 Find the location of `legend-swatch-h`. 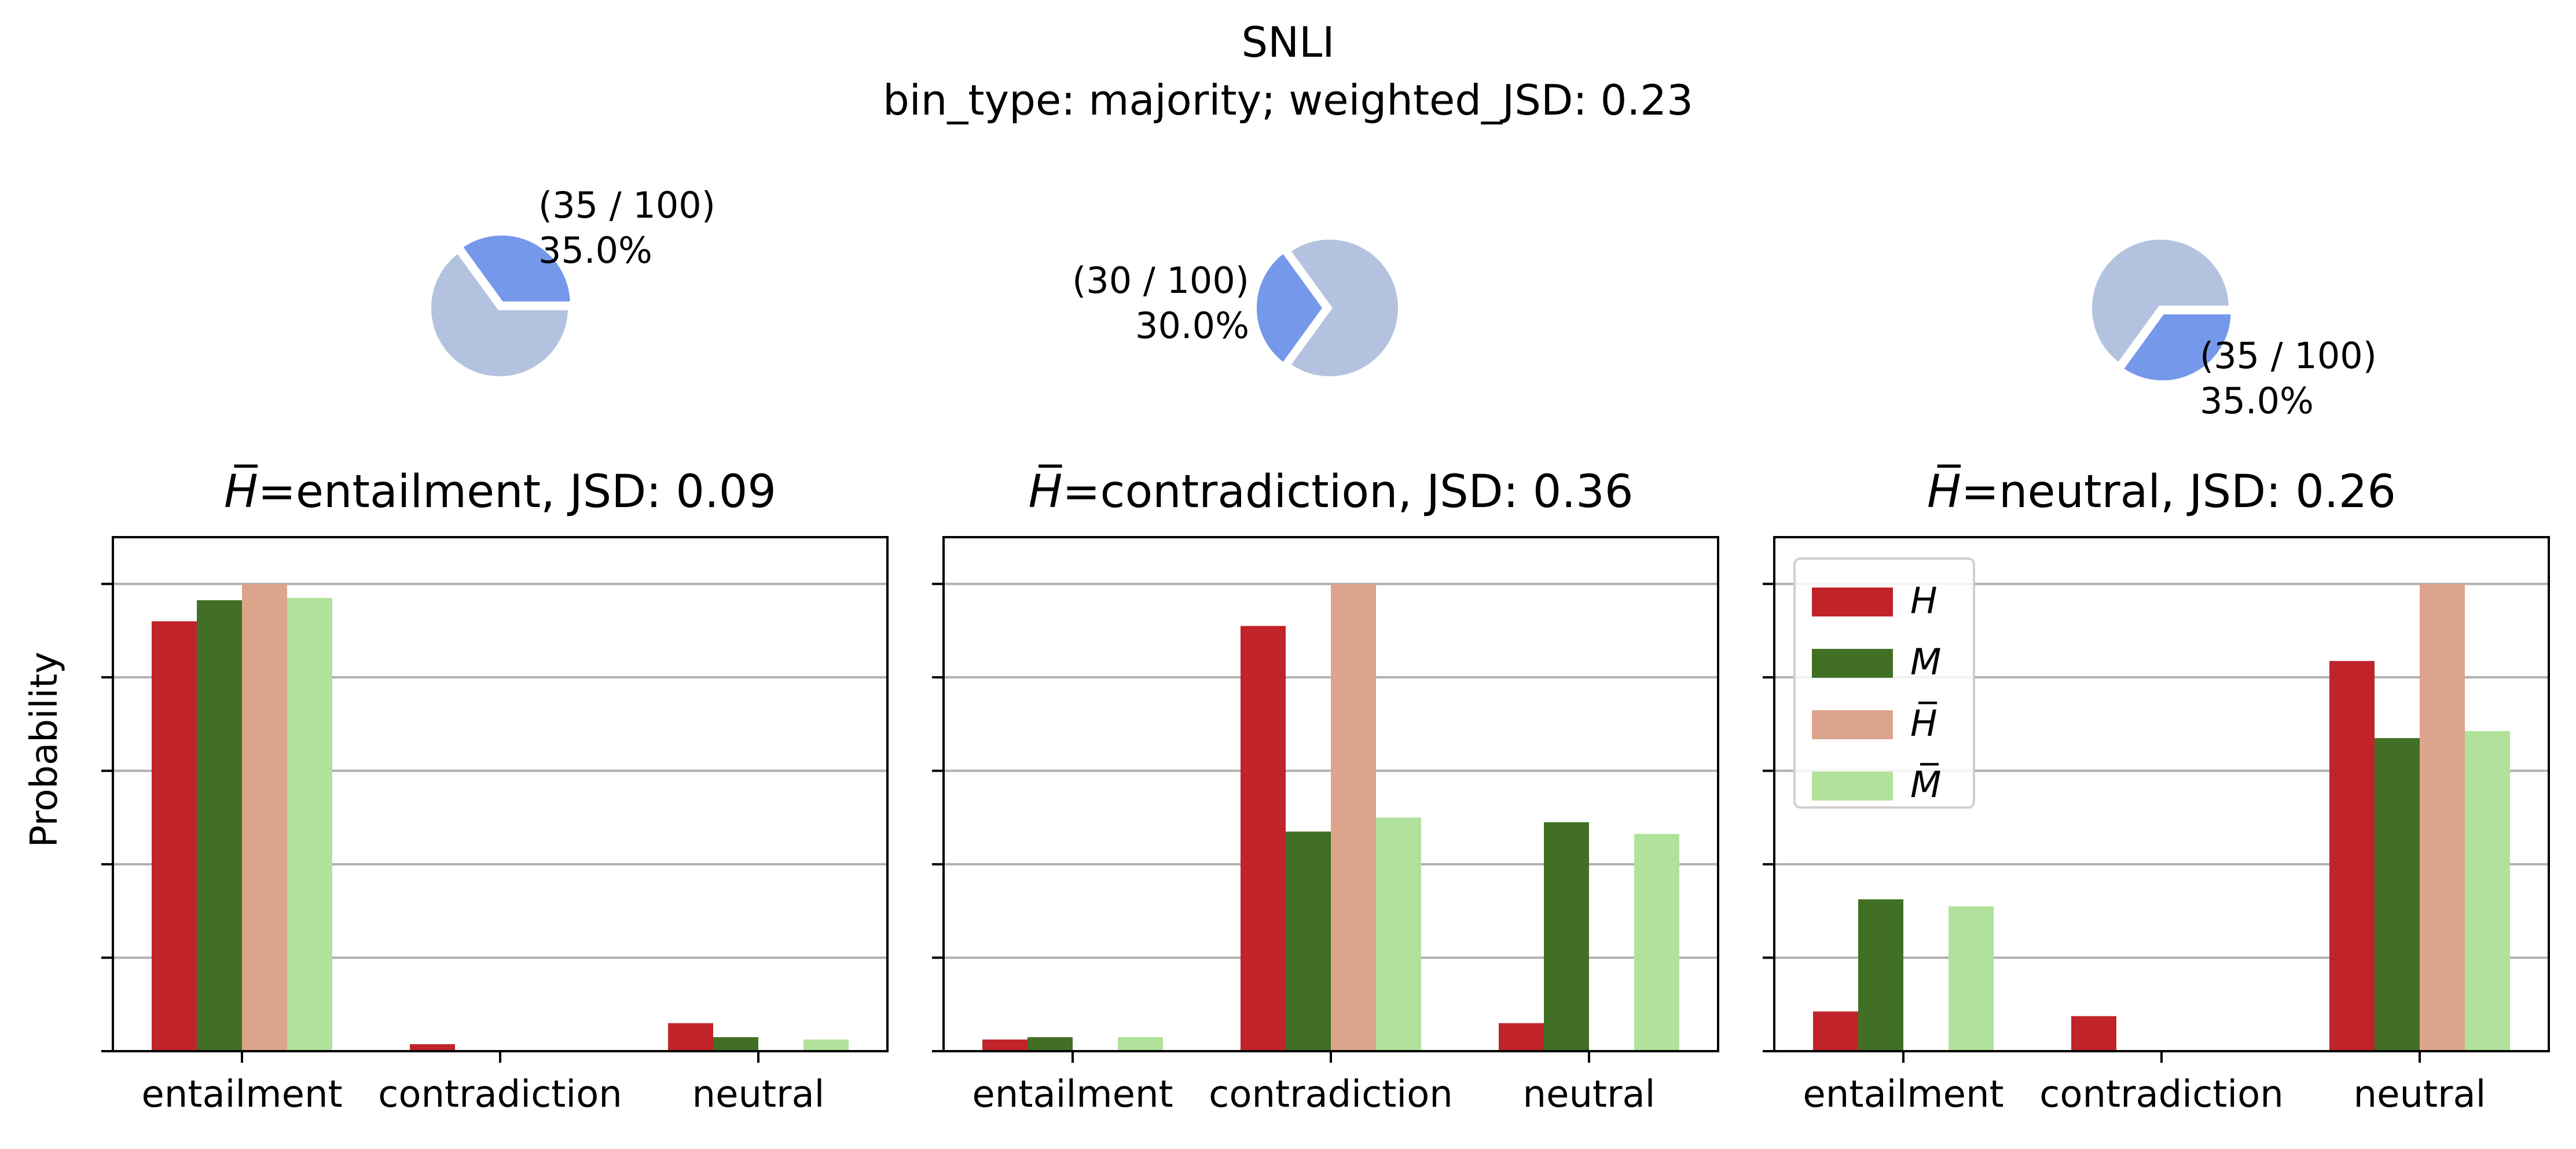

legend-swatch-h is located at coordinates (1852, 602).